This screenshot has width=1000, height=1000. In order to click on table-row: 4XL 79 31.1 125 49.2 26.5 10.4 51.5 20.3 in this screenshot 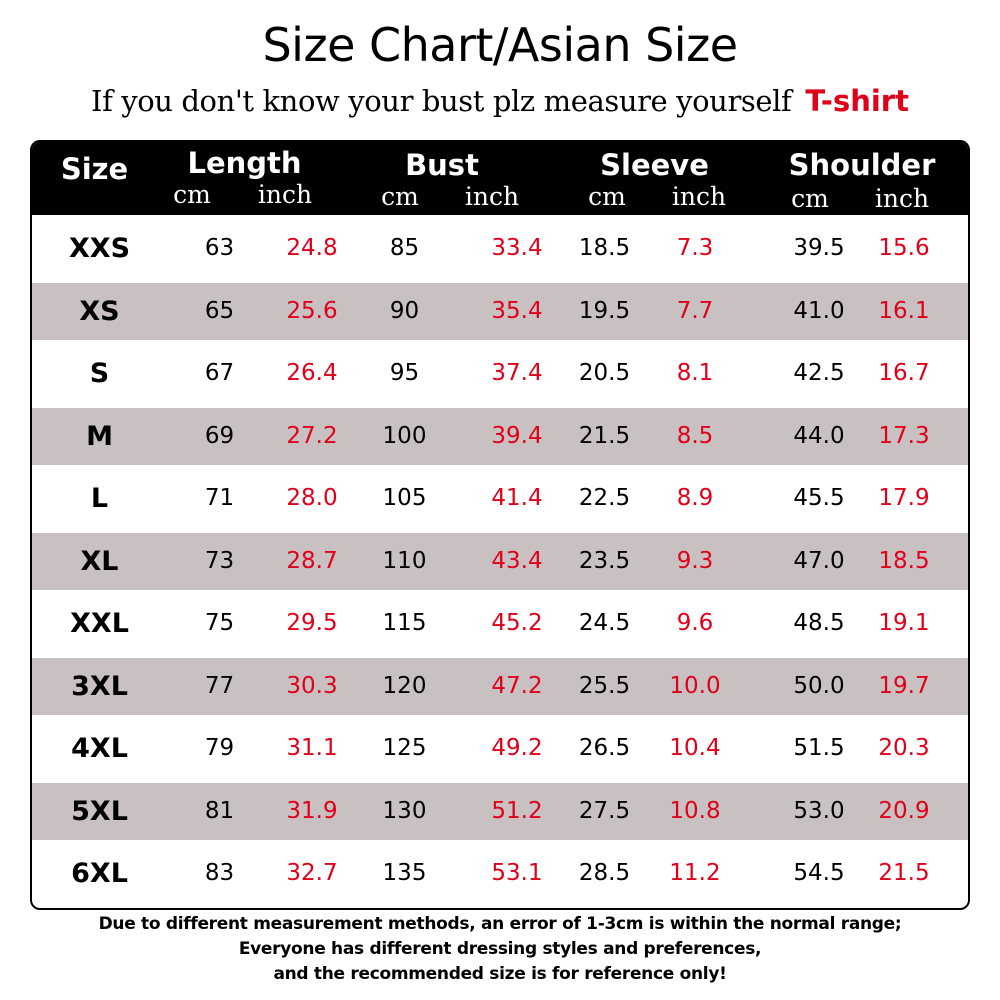, I will do `click(500, 748)`.